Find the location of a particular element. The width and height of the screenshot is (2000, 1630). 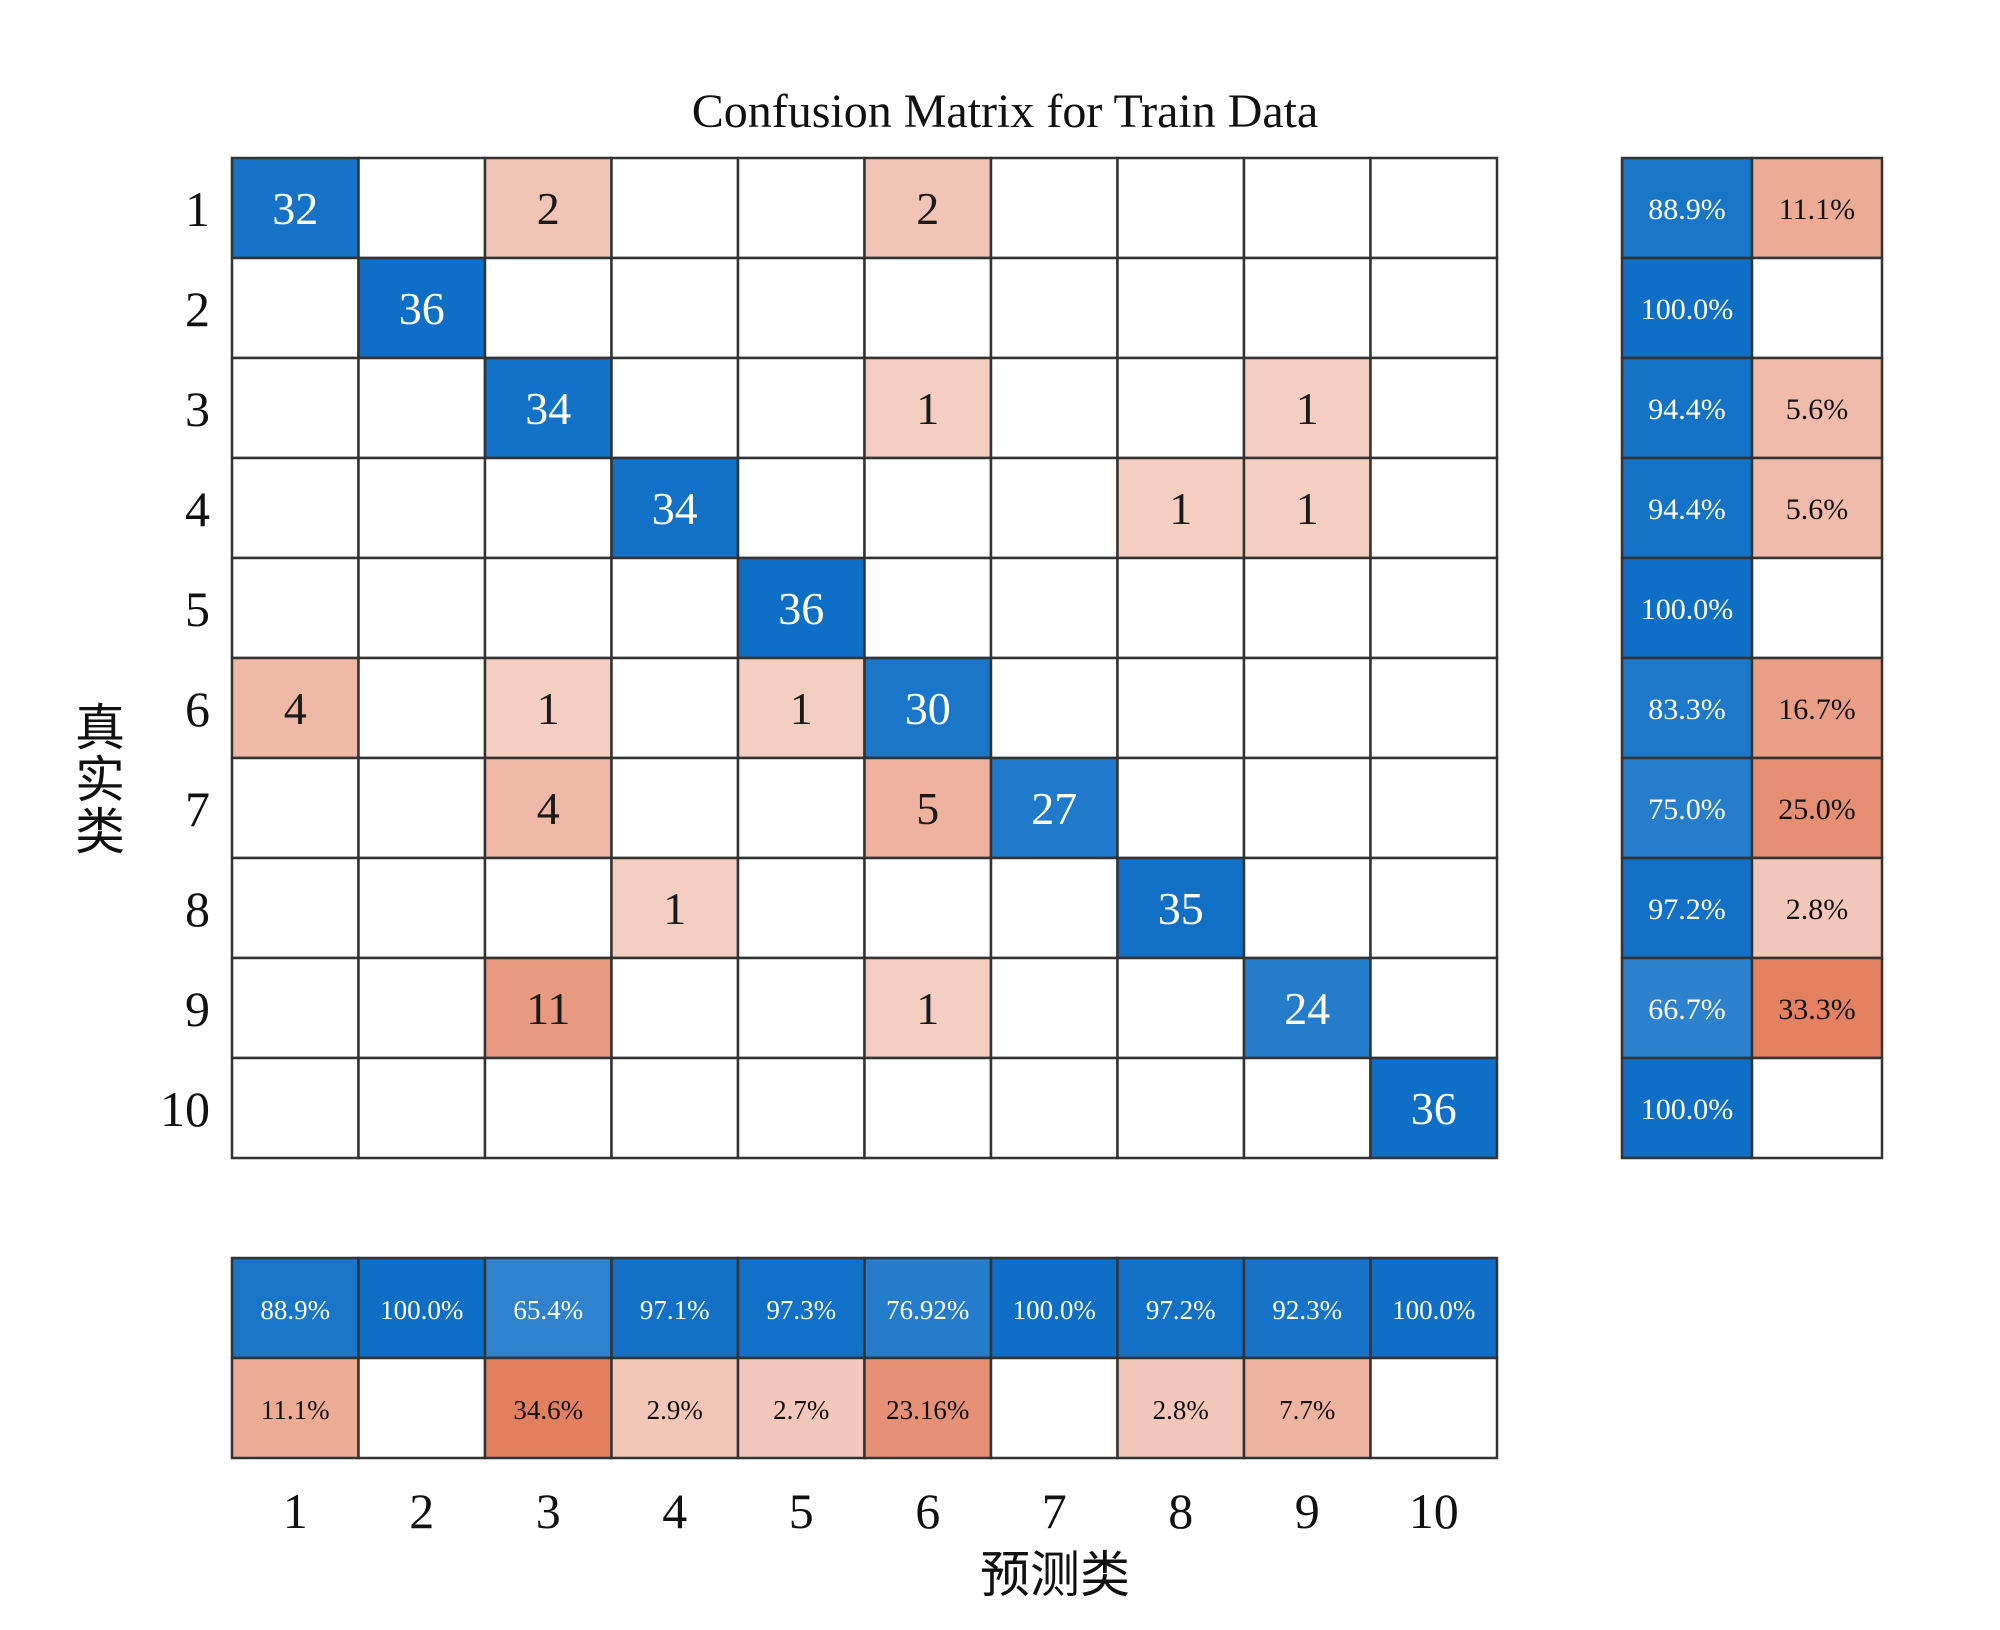

cell-value: 30 is located at coordinates (928, 708).